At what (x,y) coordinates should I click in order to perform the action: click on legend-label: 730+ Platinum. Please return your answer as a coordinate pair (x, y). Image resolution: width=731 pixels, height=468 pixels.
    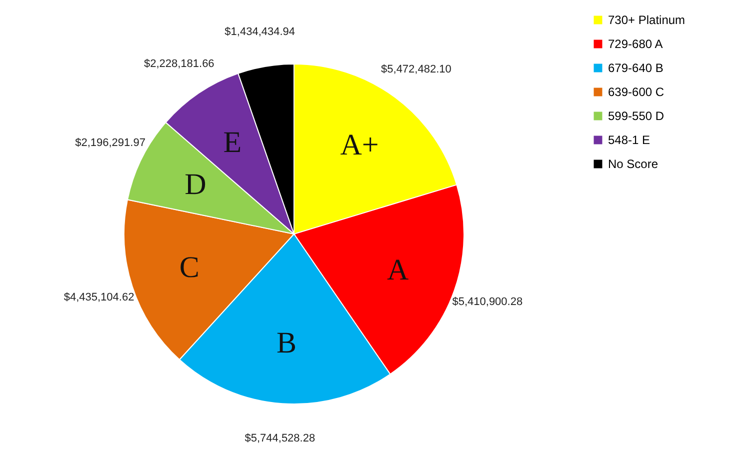
    Looking at the image, I should click on (647, 20).